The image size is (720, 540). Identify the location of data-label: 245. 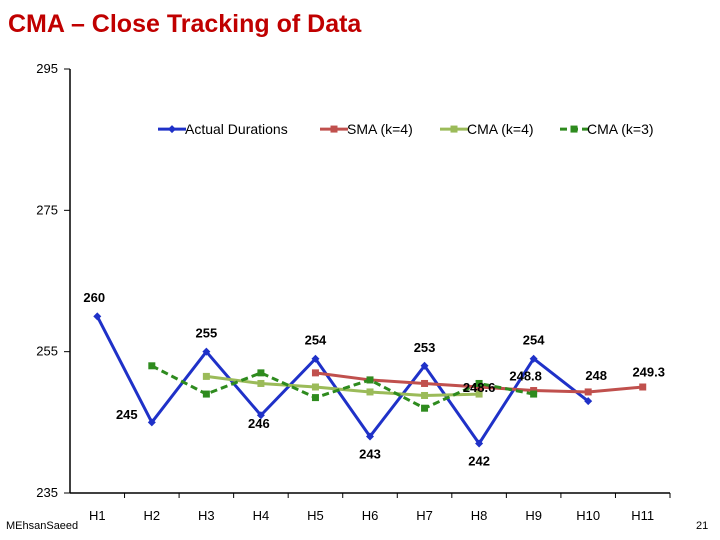
(127, 414).